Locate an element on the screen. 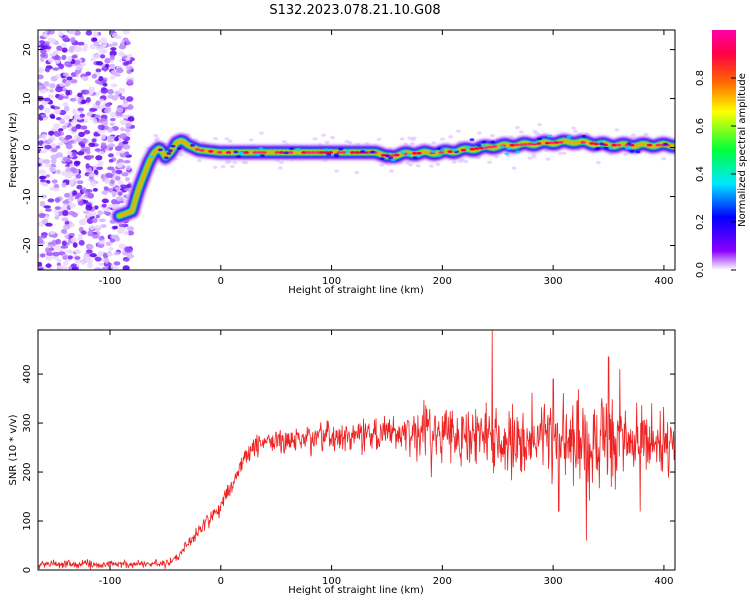 This screenshot has width=750, height=600. figure-title: S132.2023.078.21.10.G08 is located at coordinates (354, 10).